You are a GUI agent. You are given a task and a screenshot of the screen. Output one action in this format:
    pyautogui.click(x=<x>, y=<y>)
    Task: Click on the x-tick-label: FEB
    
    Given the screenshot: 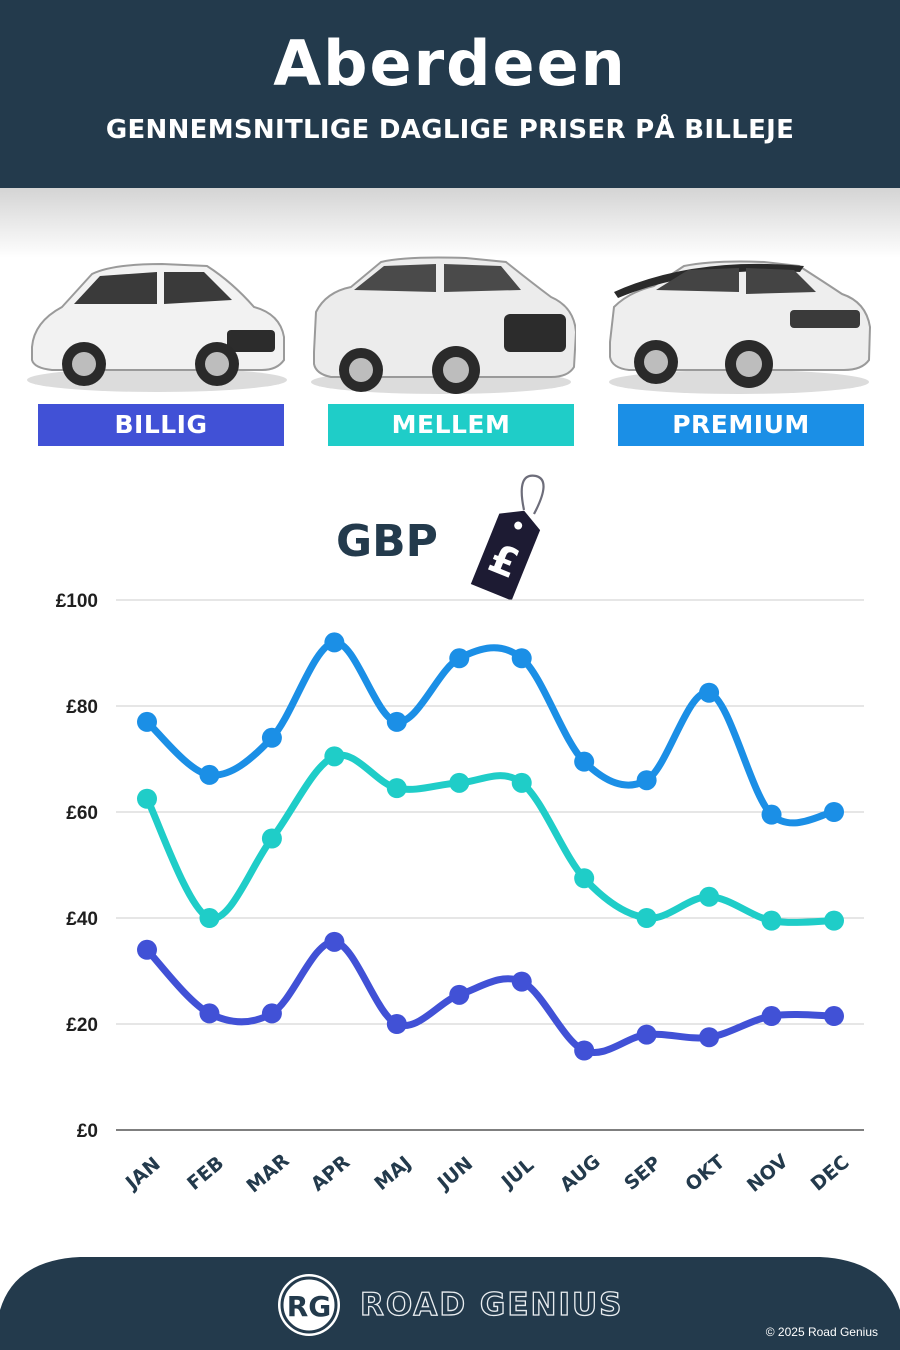 What is the action you would take?
    pyautogui.click(x=205, y=1173)
    